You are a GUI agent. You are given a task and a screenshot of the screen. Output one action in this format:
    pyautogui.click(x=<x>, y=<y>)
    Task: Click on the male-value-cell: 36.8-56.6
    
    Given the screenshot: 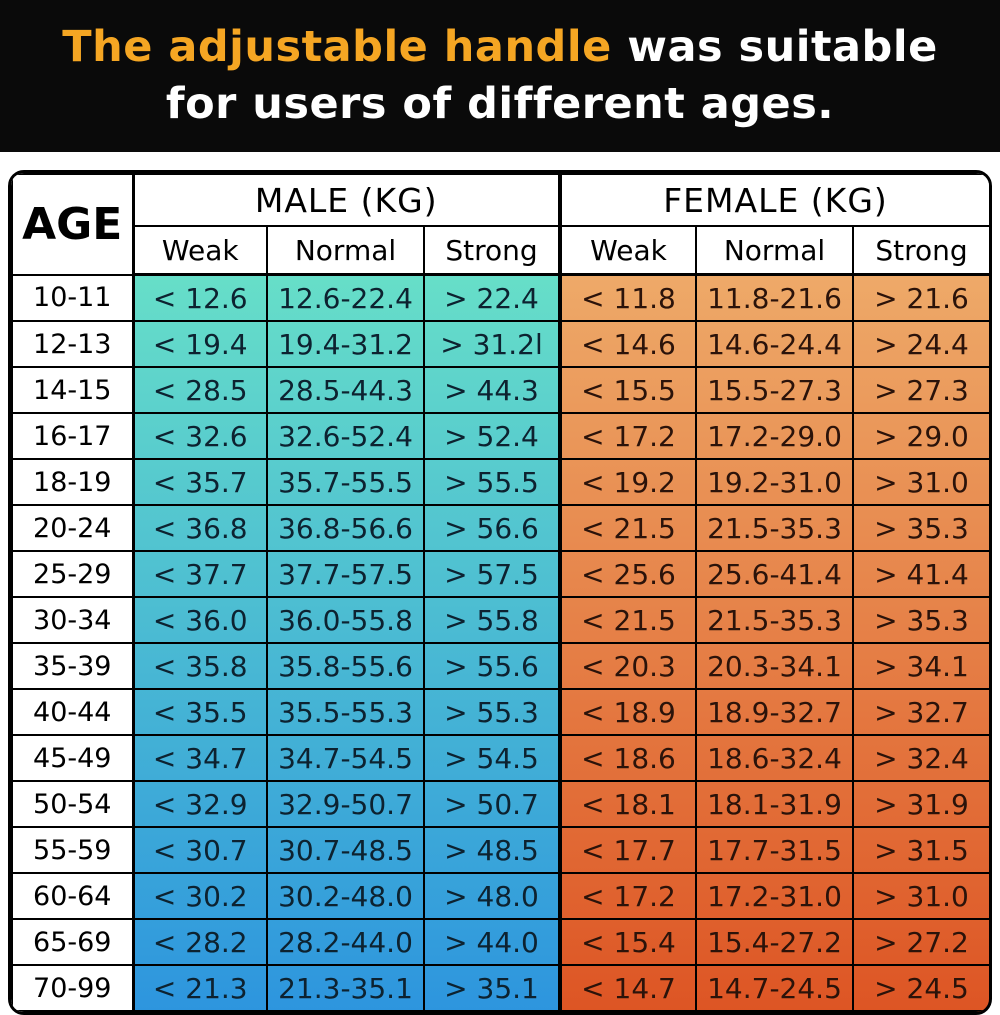 What is the action you would take?
    pyautogui.click(x=345, y=528)
    